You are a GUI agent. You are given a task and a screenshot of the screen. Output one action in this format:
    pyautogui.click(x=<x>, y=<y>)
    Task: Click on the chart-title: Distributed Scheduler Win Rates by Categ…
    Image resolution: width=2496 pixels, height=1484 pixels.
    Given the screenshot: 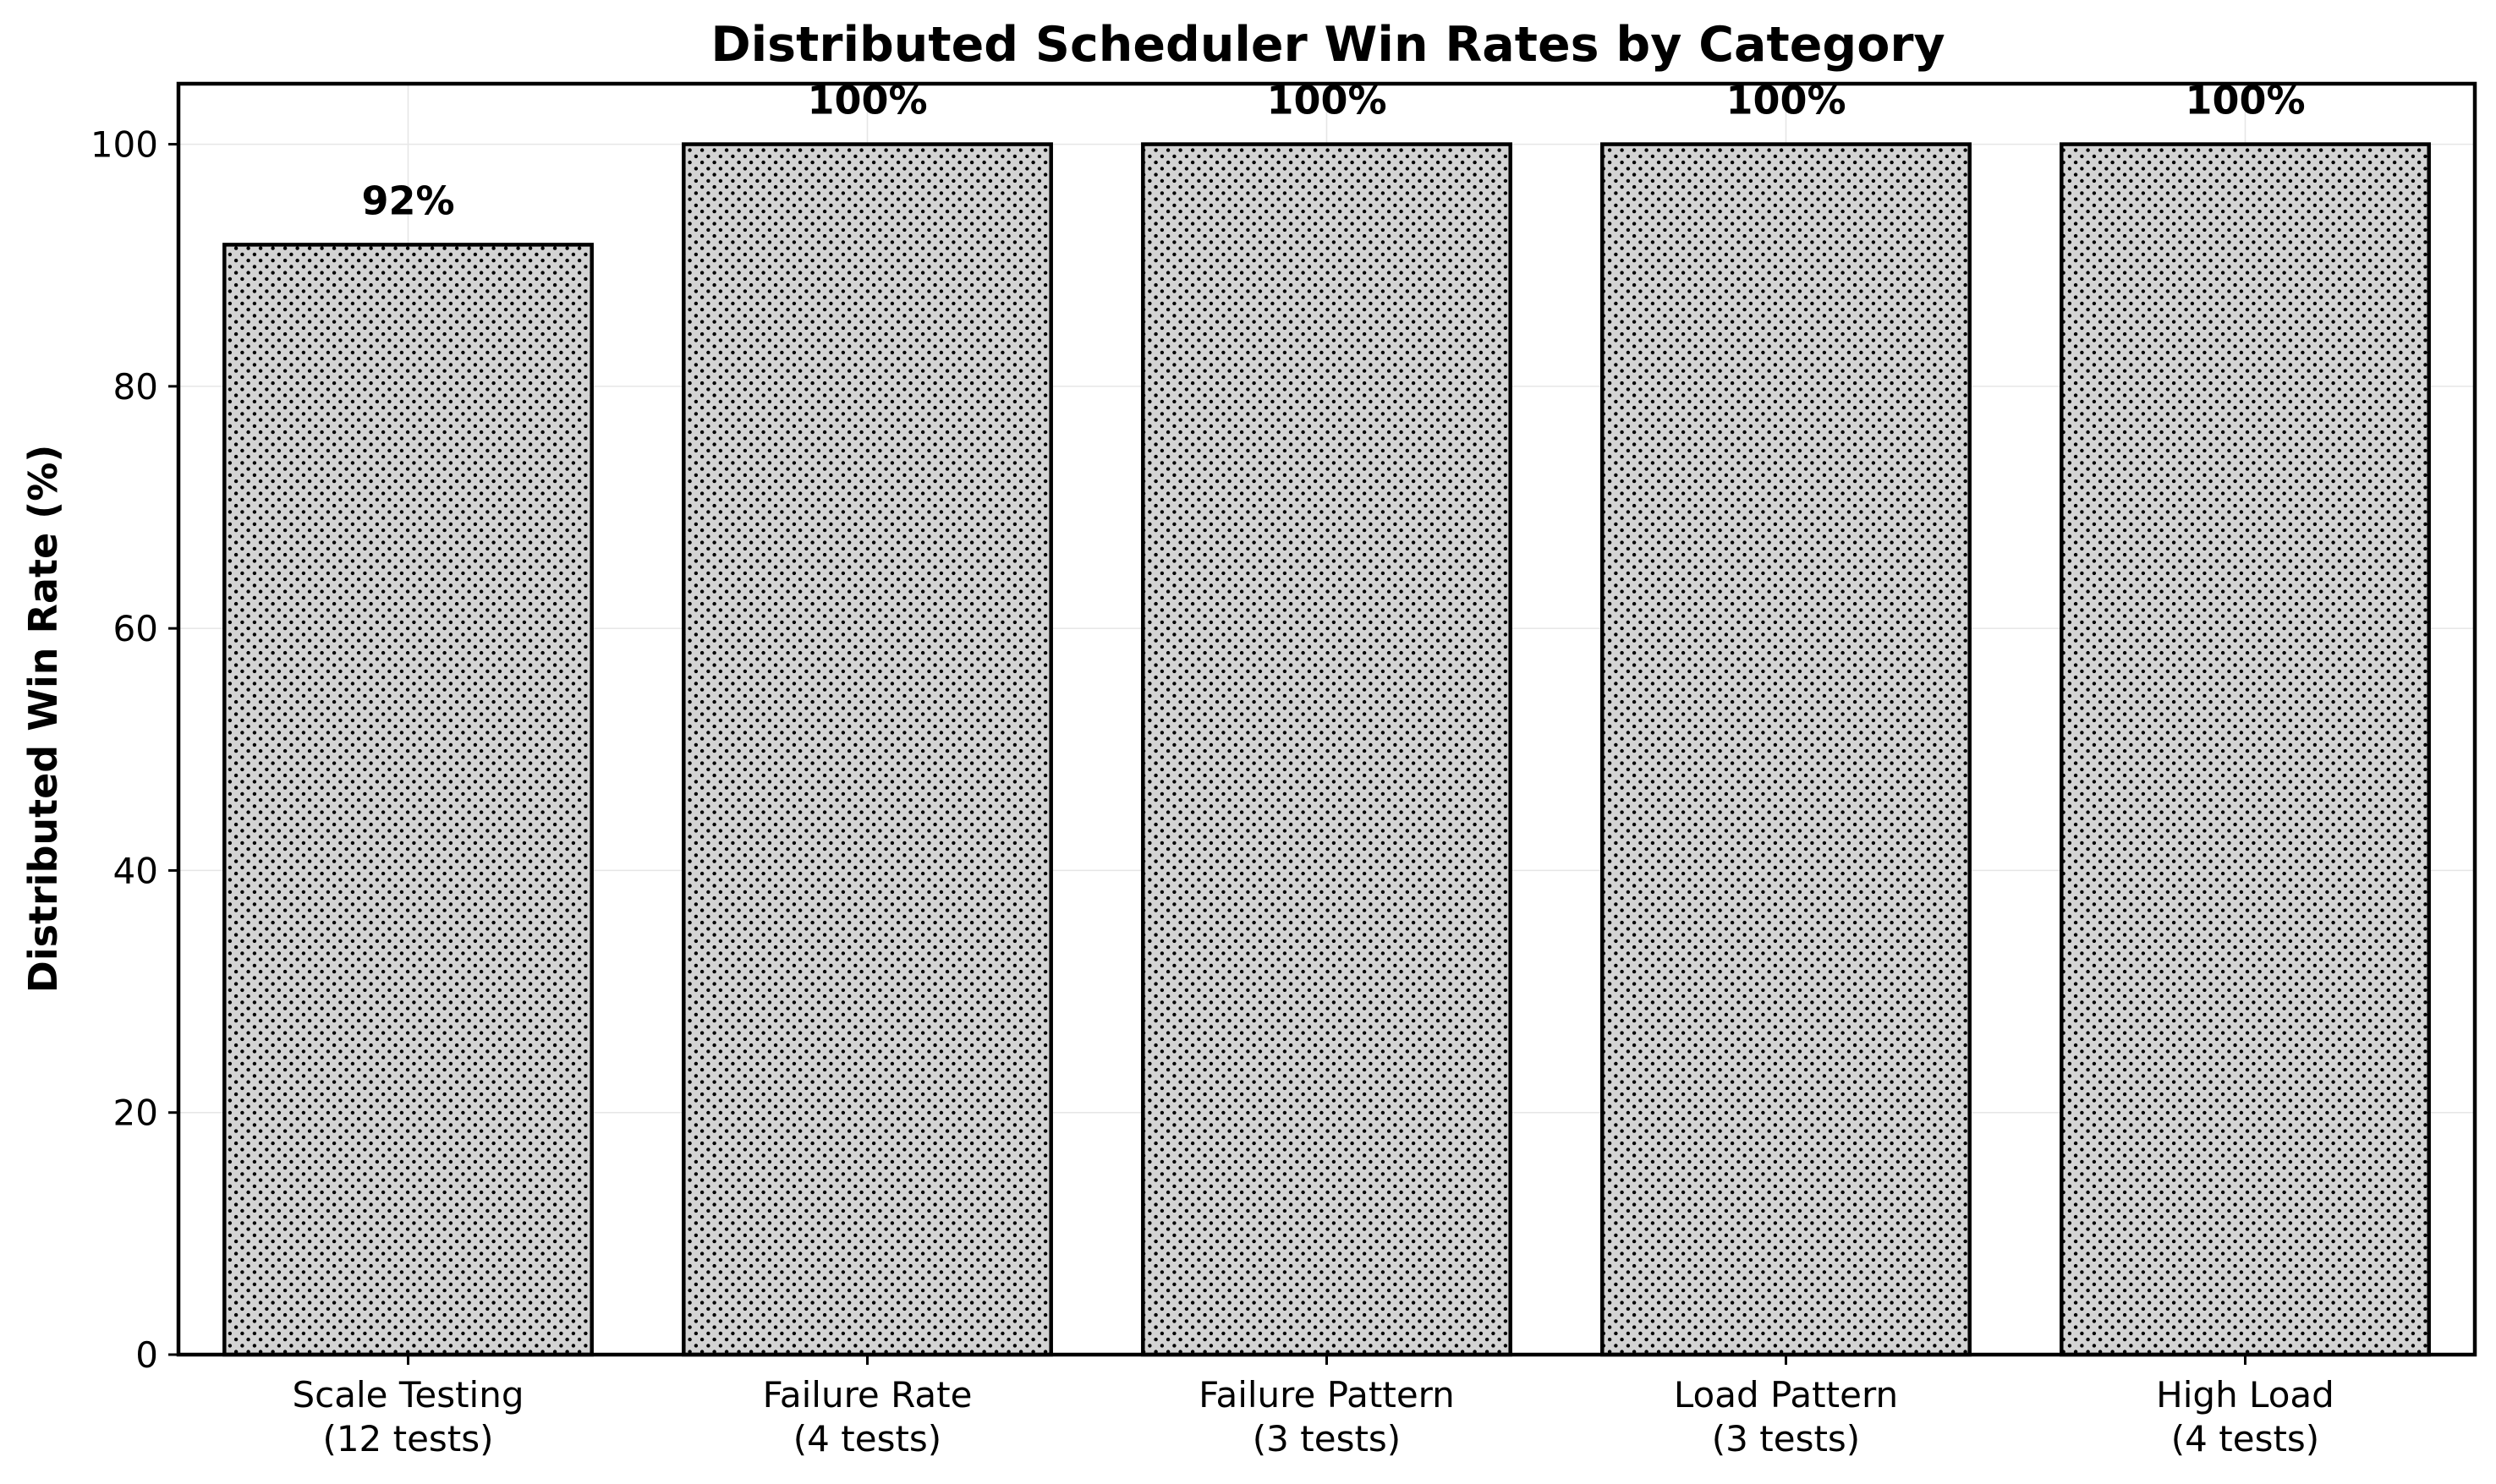 What is the action you would take?
    pyautogui.click(x=1327, y=45)
    